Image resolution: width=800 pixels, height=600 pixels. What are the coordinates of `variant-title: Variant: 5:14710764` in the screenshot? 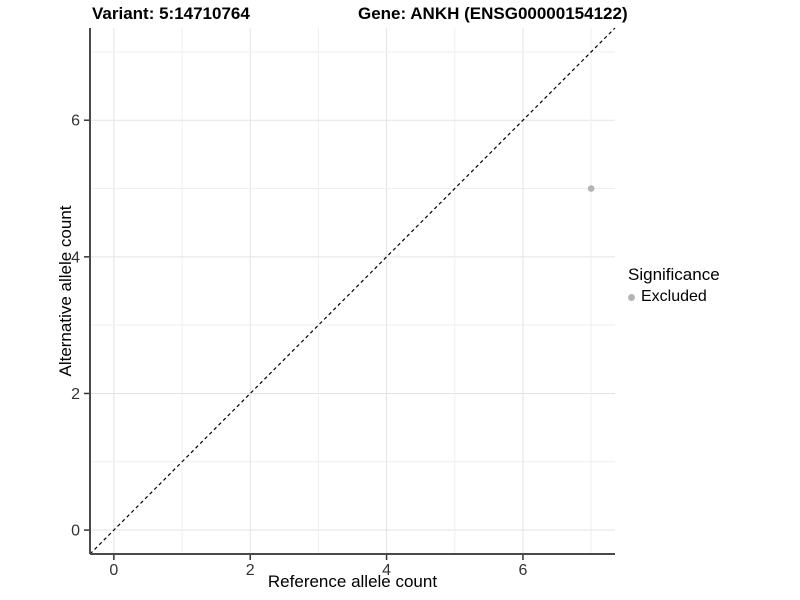 It's located at (171, 13).